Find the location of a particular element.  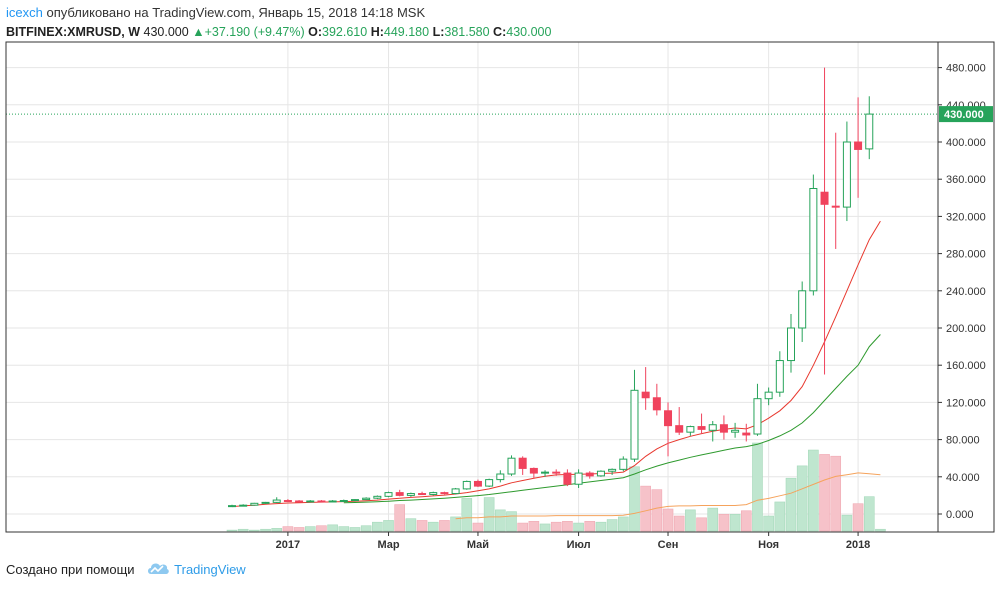

y-tick-label: 80.000 is located at coordinates (963, 441).